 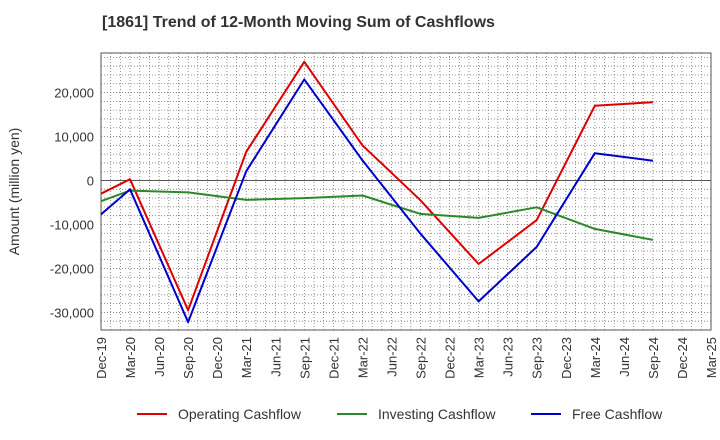 I want to click on x-tick-label: Sep-20, so click(x=188, y=358).